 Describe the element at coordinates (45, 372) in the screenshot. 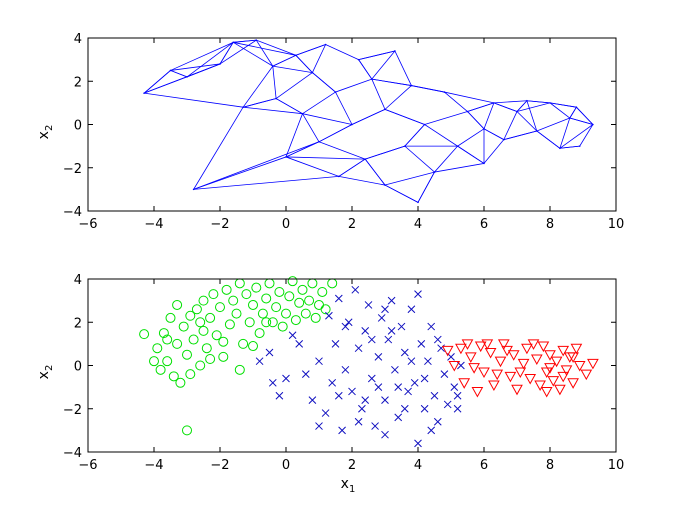

I see `scatter-y-axis-label: x2` at that location.